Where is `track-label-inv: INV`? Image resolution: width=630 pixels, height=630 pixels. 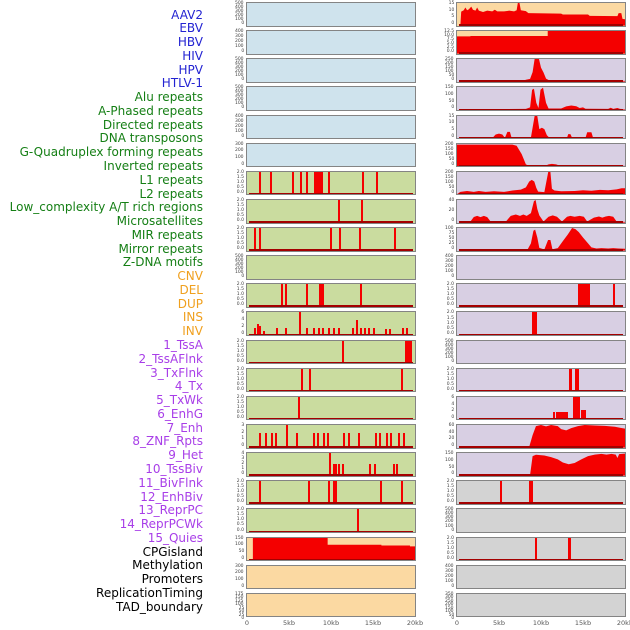
track-label-inv: INV is located at coordinates (192, 331).